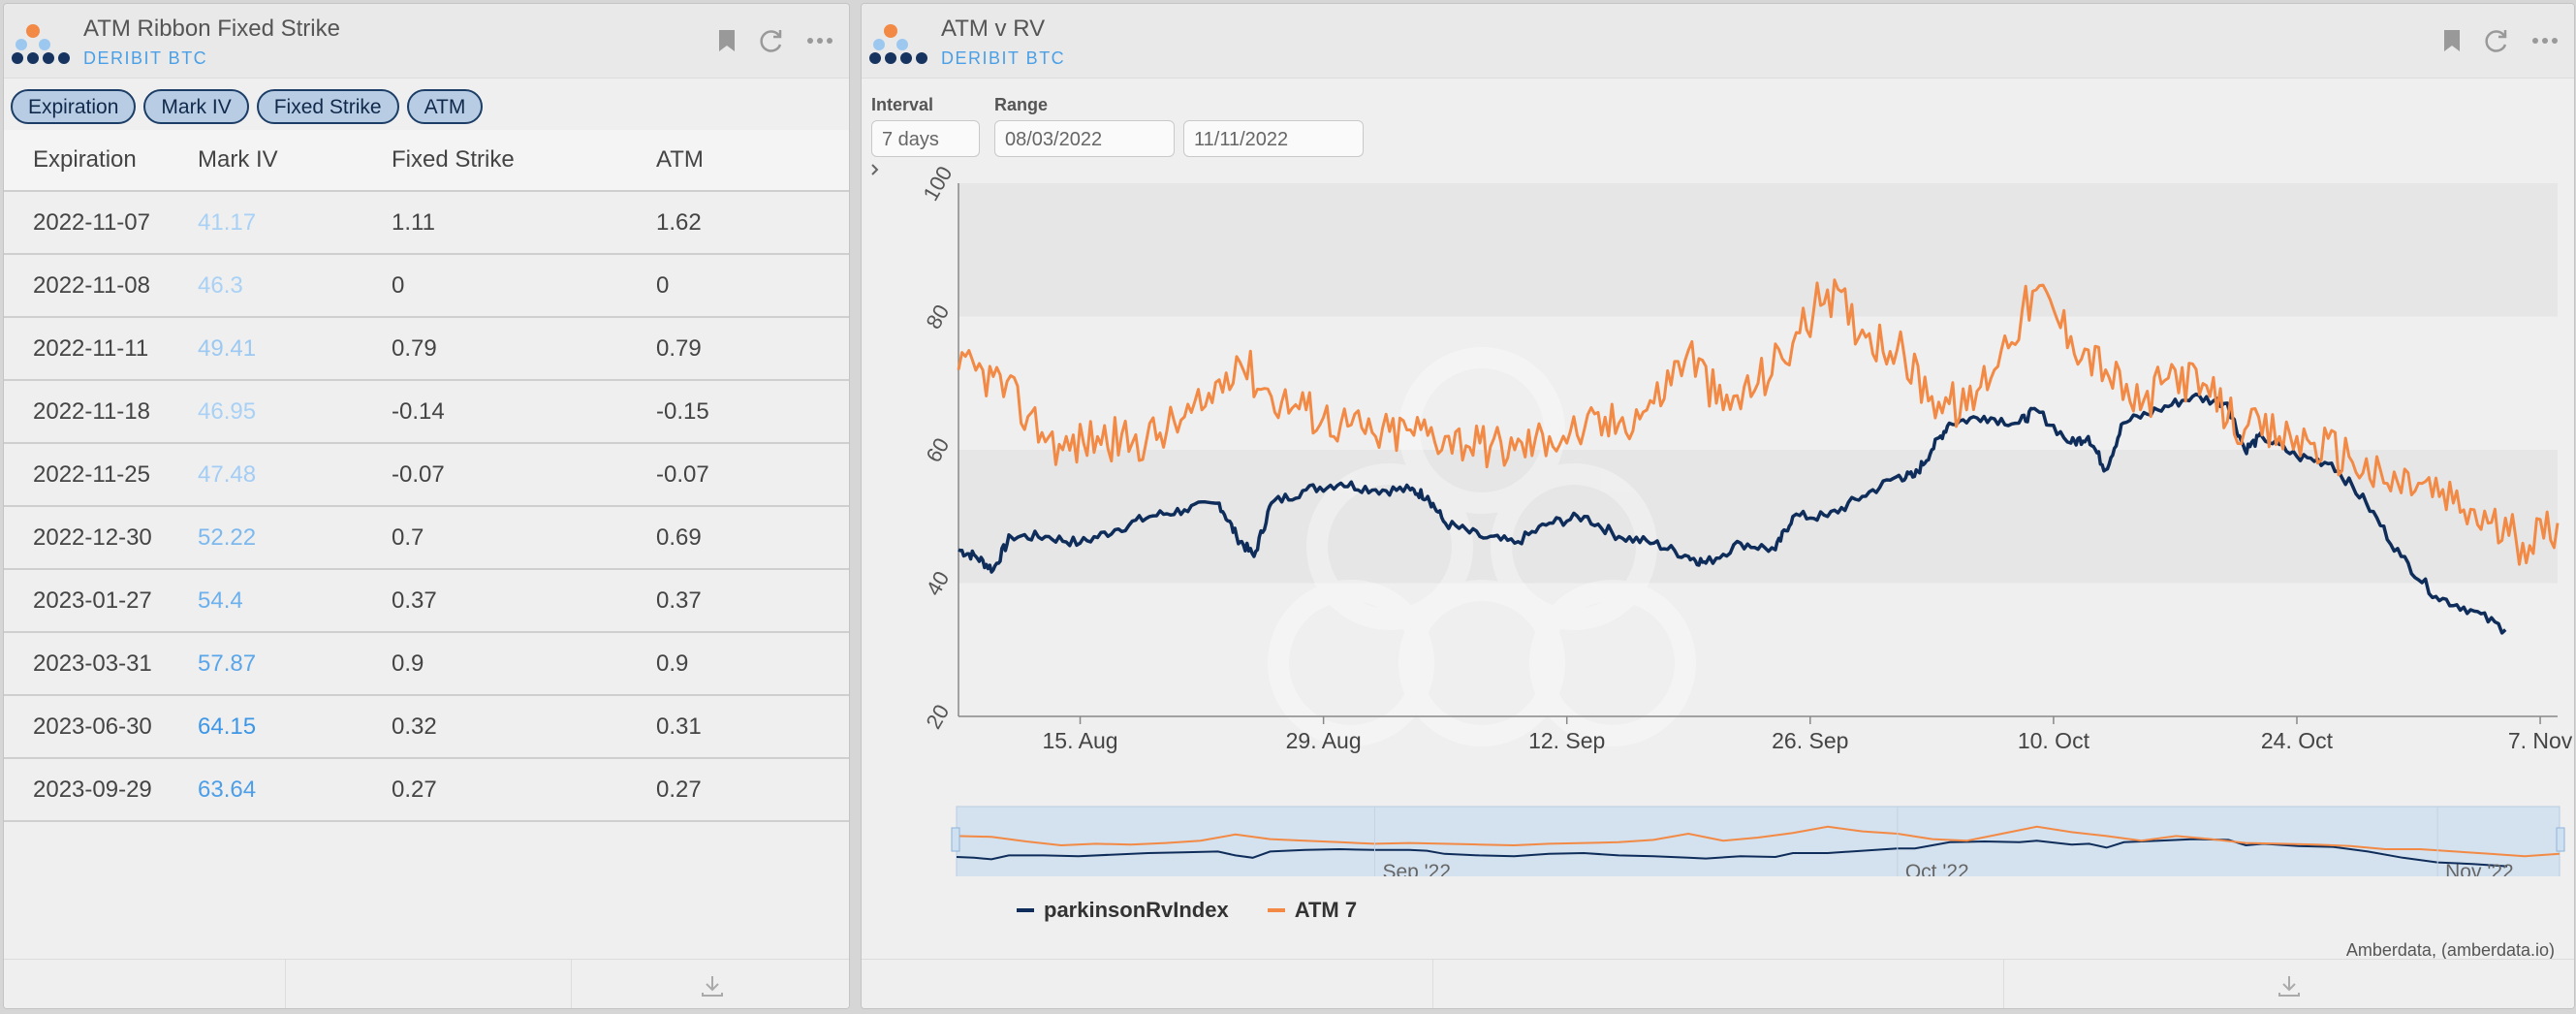  What do you see at coordinates (1416, 868) in the screenshot?
I see `navigator-label: Sep '22` at bounding box center [1416, 868].